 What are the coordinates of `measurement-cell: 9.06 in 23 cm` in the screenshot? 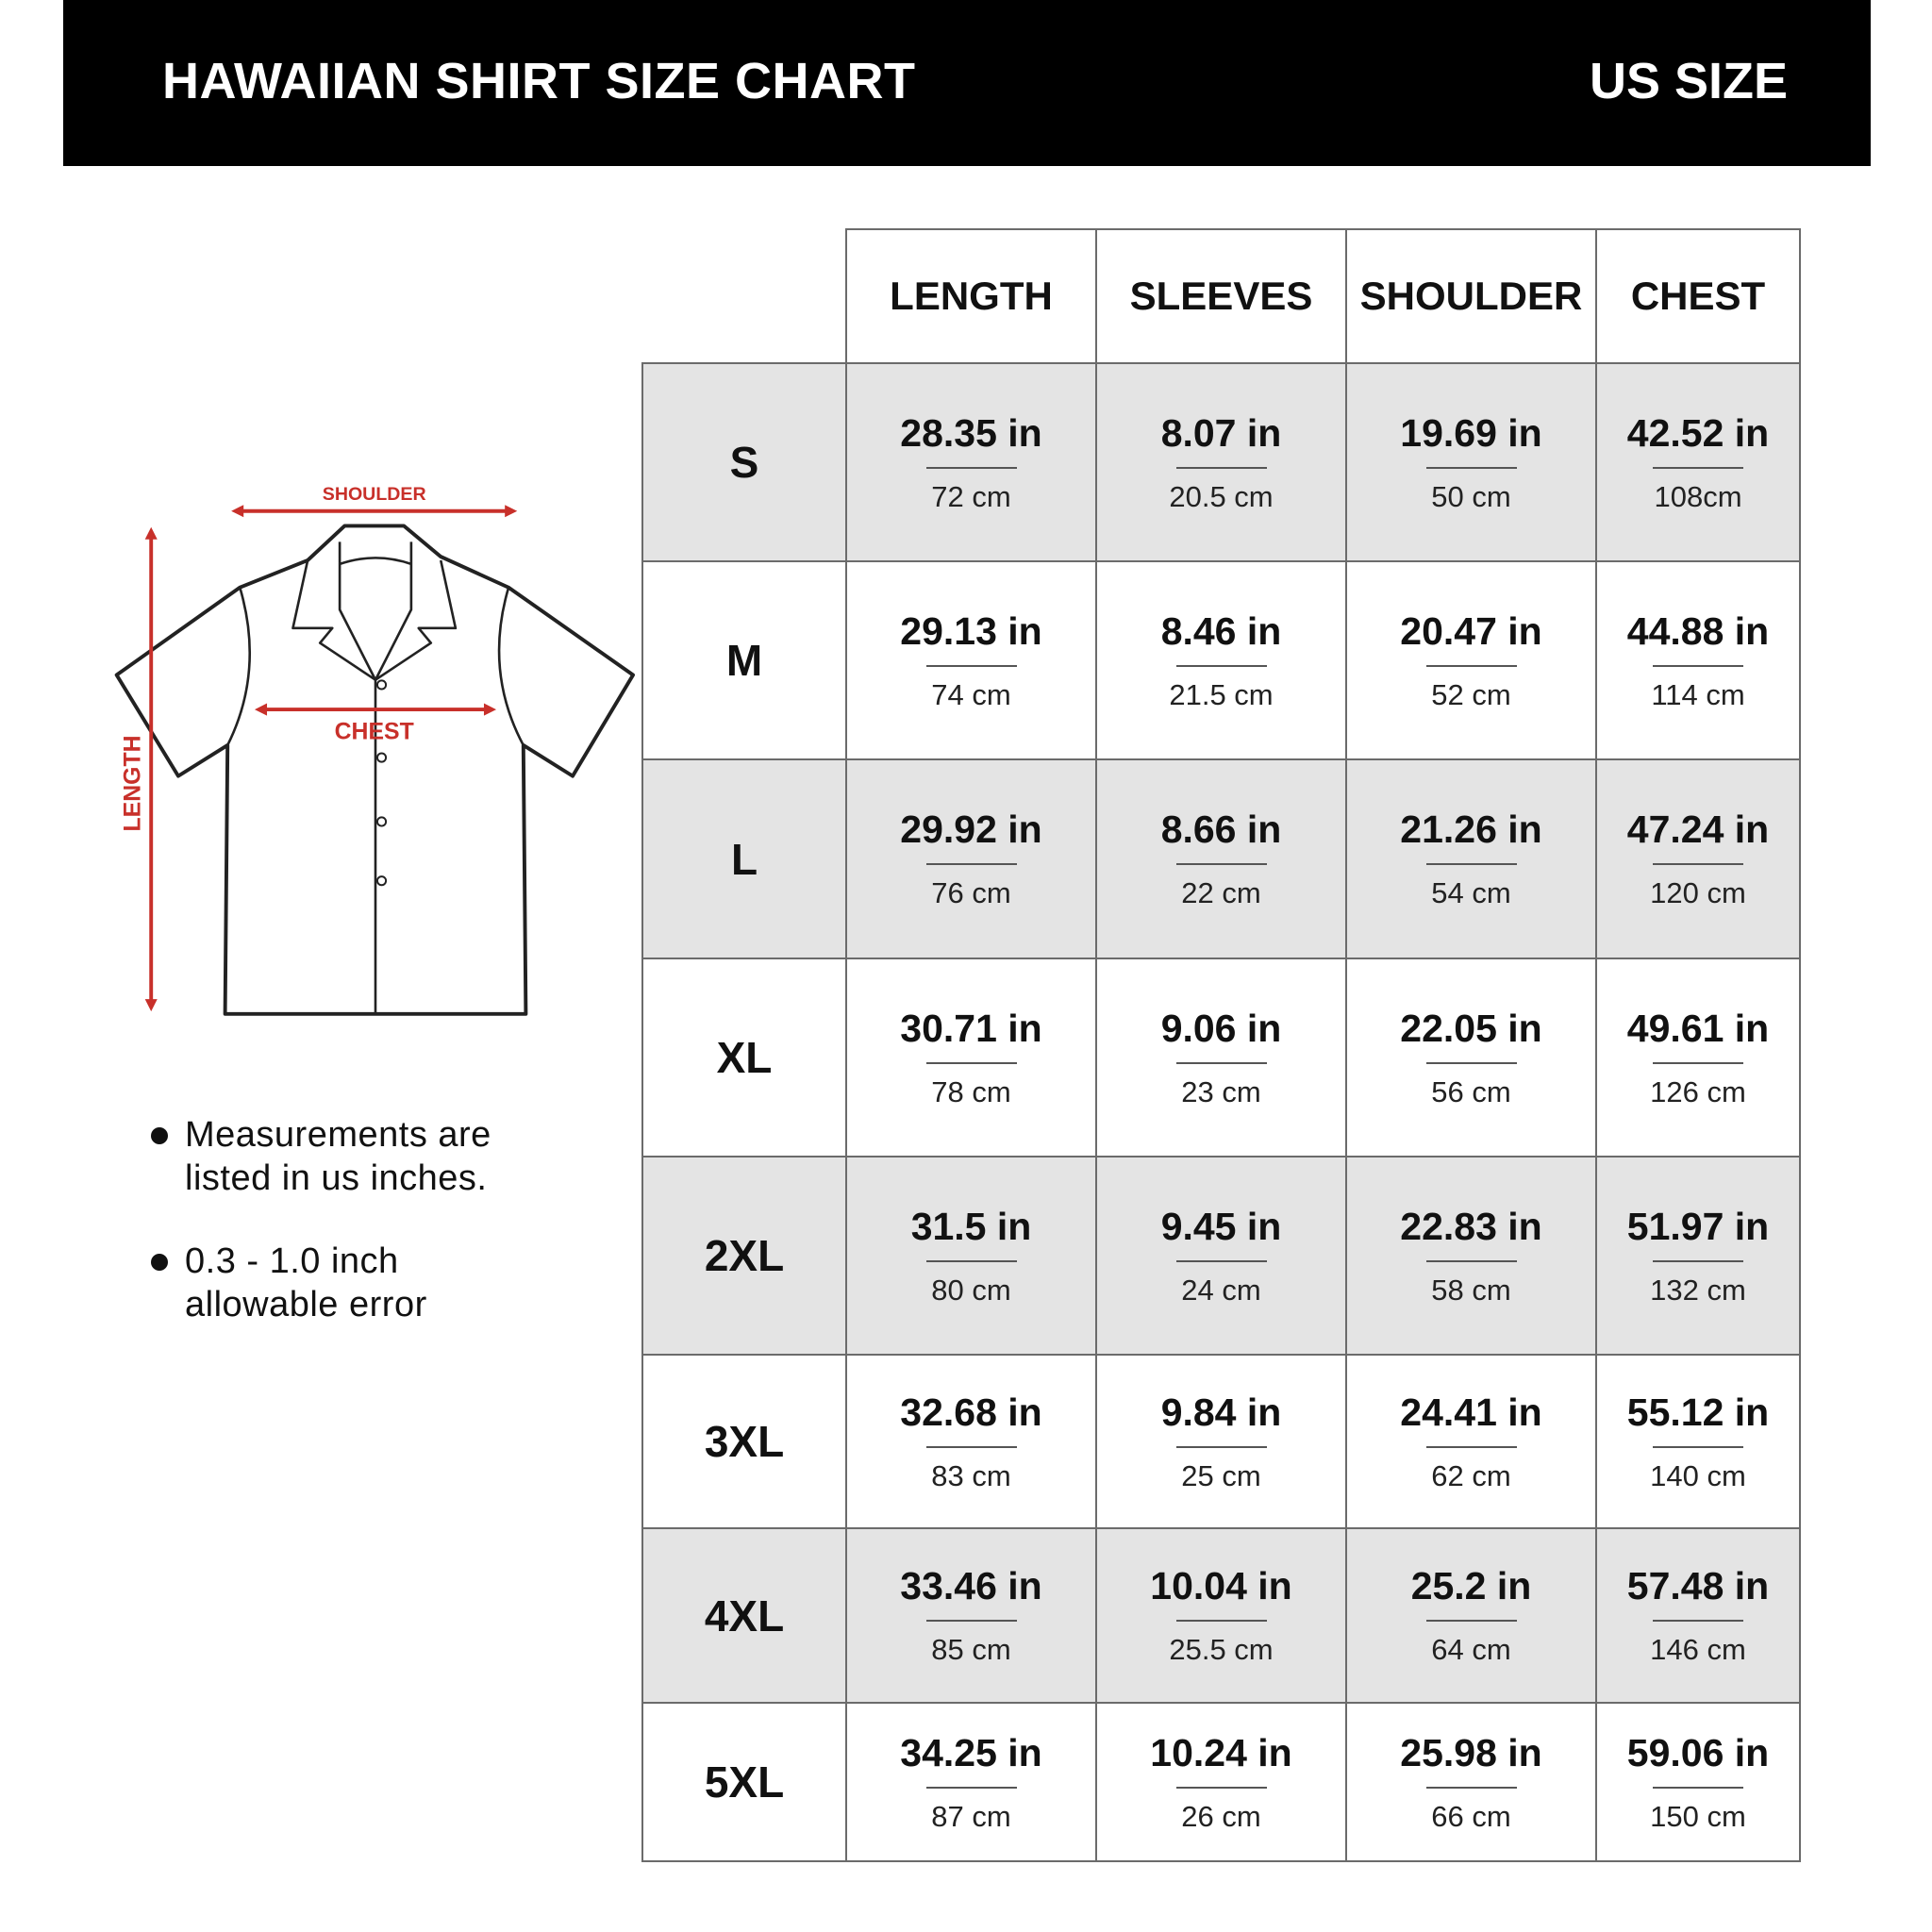 It's located at (1221, 1058).